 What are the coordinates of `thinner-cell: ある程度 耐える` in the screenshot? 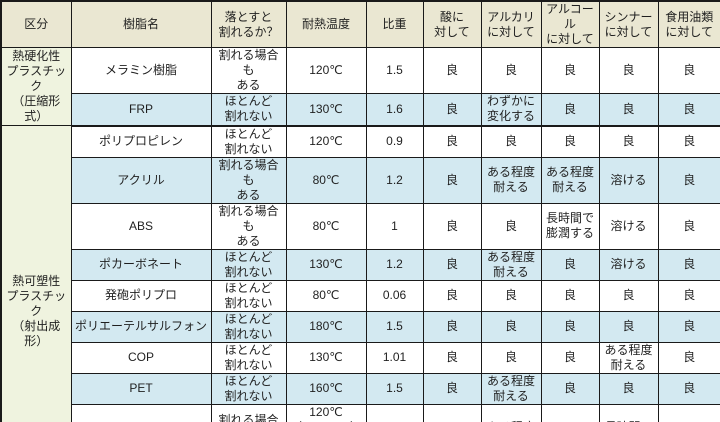 It's located at (628, 357).